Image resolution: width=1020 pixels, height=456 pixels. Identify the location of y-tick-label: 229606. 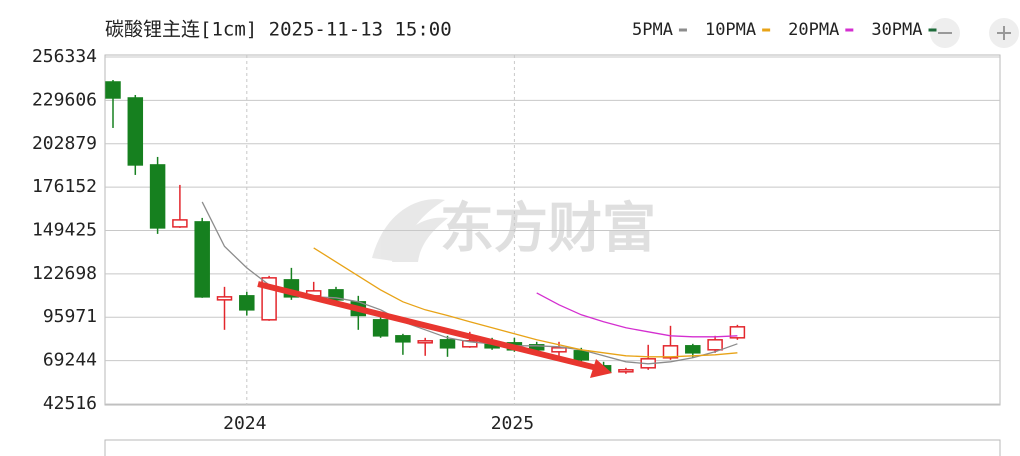
(64, 99).